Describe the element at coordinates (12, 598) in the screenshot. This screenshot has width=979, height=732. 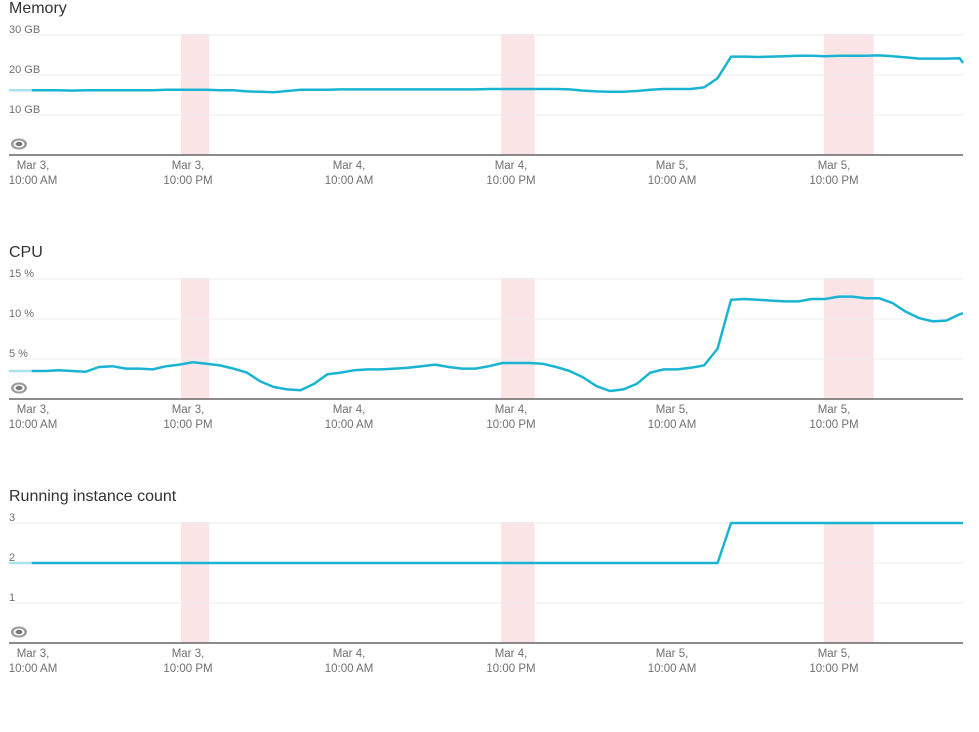
I see `instance-count-y-tick-label: 1` at that location.